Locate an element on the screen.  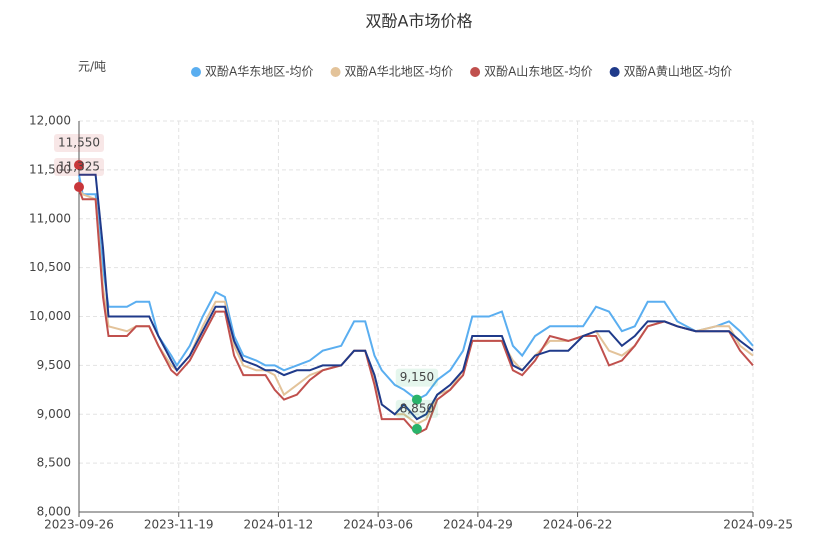
x-tick-label: 2023-09-26 is located at coordinates (79, 525).